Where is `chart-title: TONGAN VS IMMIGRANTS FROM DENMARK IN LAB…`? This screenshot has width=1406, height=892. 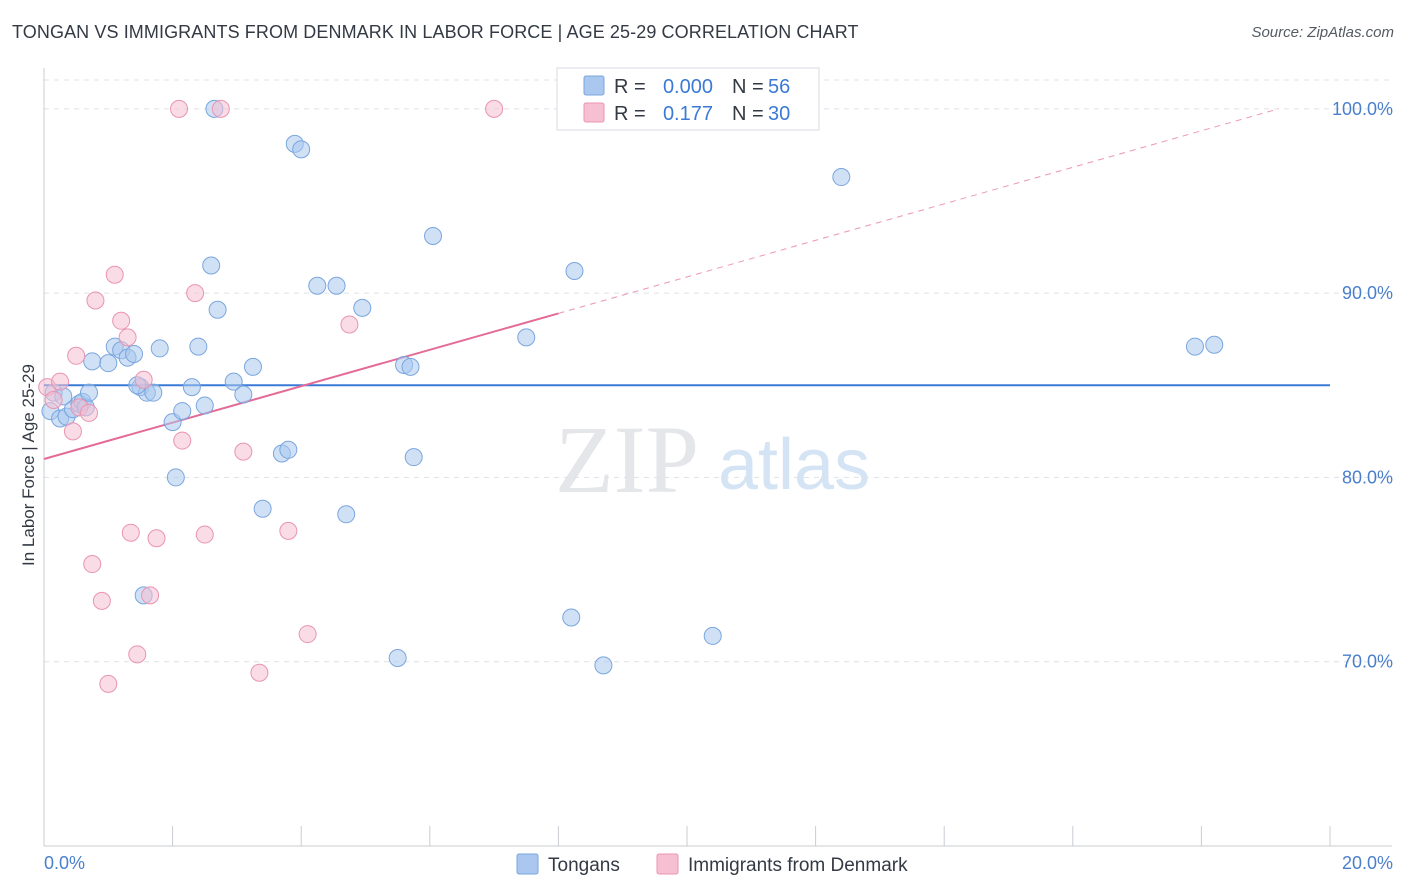
chart-title: TONGAN VS IMMIGRANTS FROM DENMARK IN LAB… is located at coordinates (435, 32).